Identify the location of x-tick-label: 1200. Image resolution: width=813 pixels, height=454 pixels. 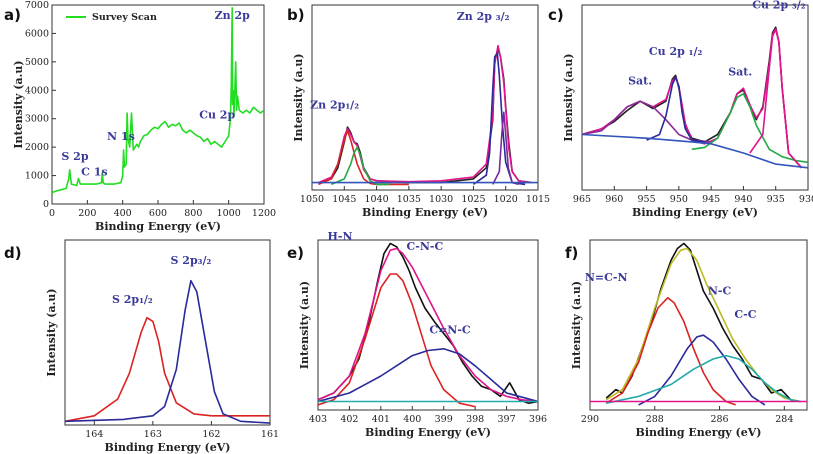
(264, 213).